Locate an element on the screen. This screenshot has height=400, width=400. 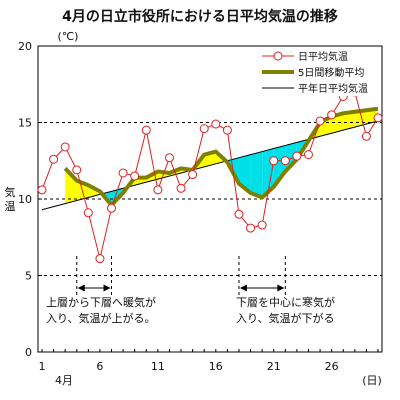
legend-daily-marker is located at coordinates (278, 56).